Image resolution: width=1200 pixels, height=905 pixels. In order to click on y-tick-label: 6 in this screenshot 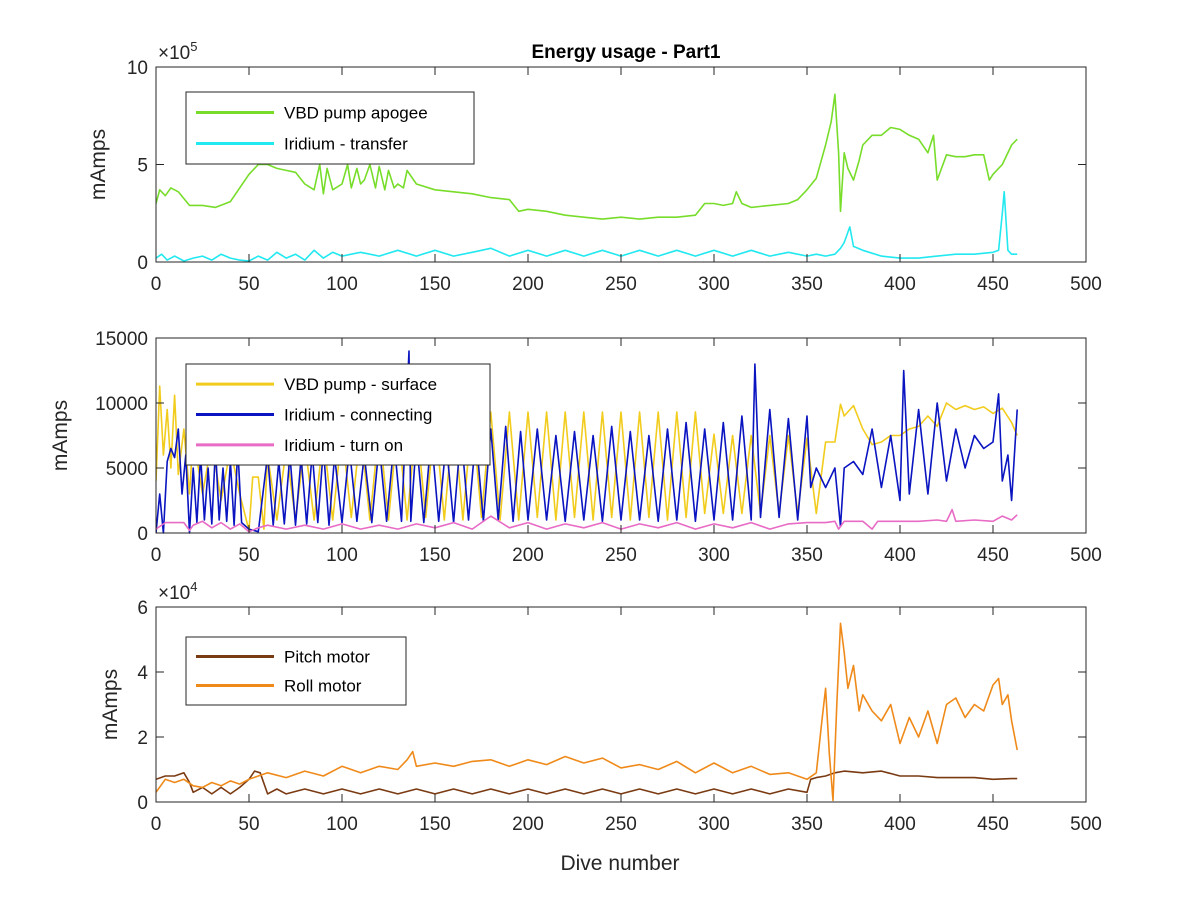, I will do `click(142, 608)`.